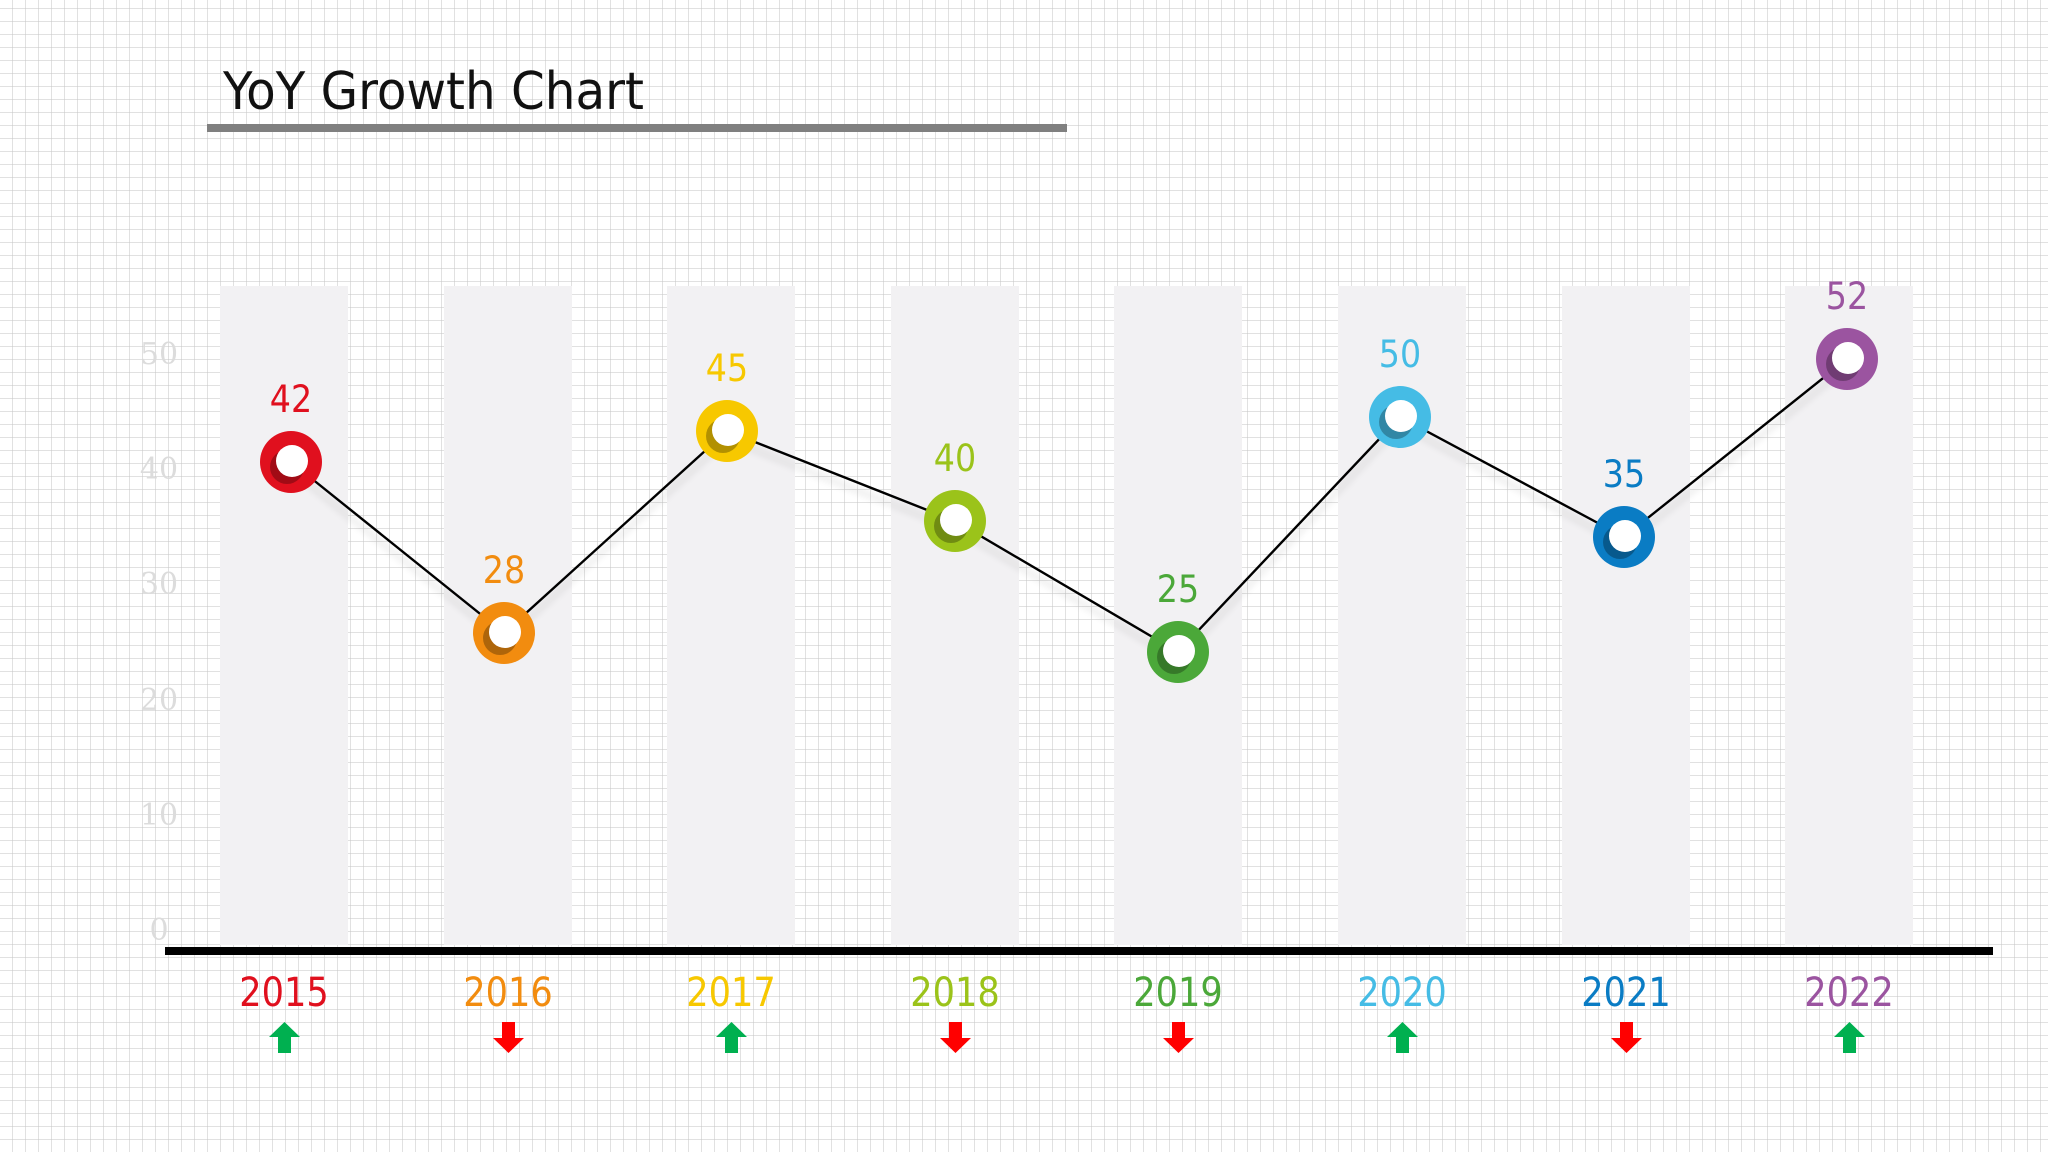 This screenshot has height=1152, width=2048. I want to click on value-label: 28, so click(504, 570).